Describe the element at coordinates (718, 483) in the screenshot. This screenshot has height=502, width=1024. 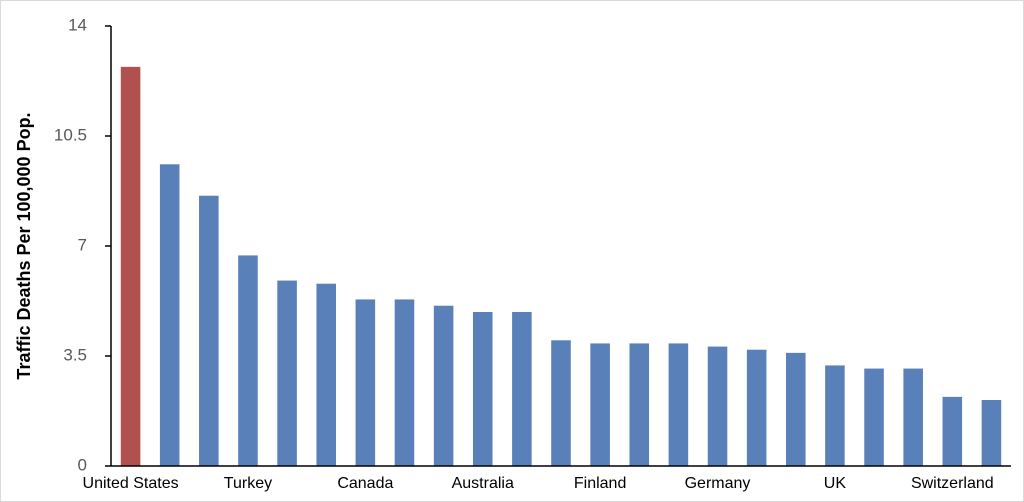
I see `x-category-label: Germany` at that location.